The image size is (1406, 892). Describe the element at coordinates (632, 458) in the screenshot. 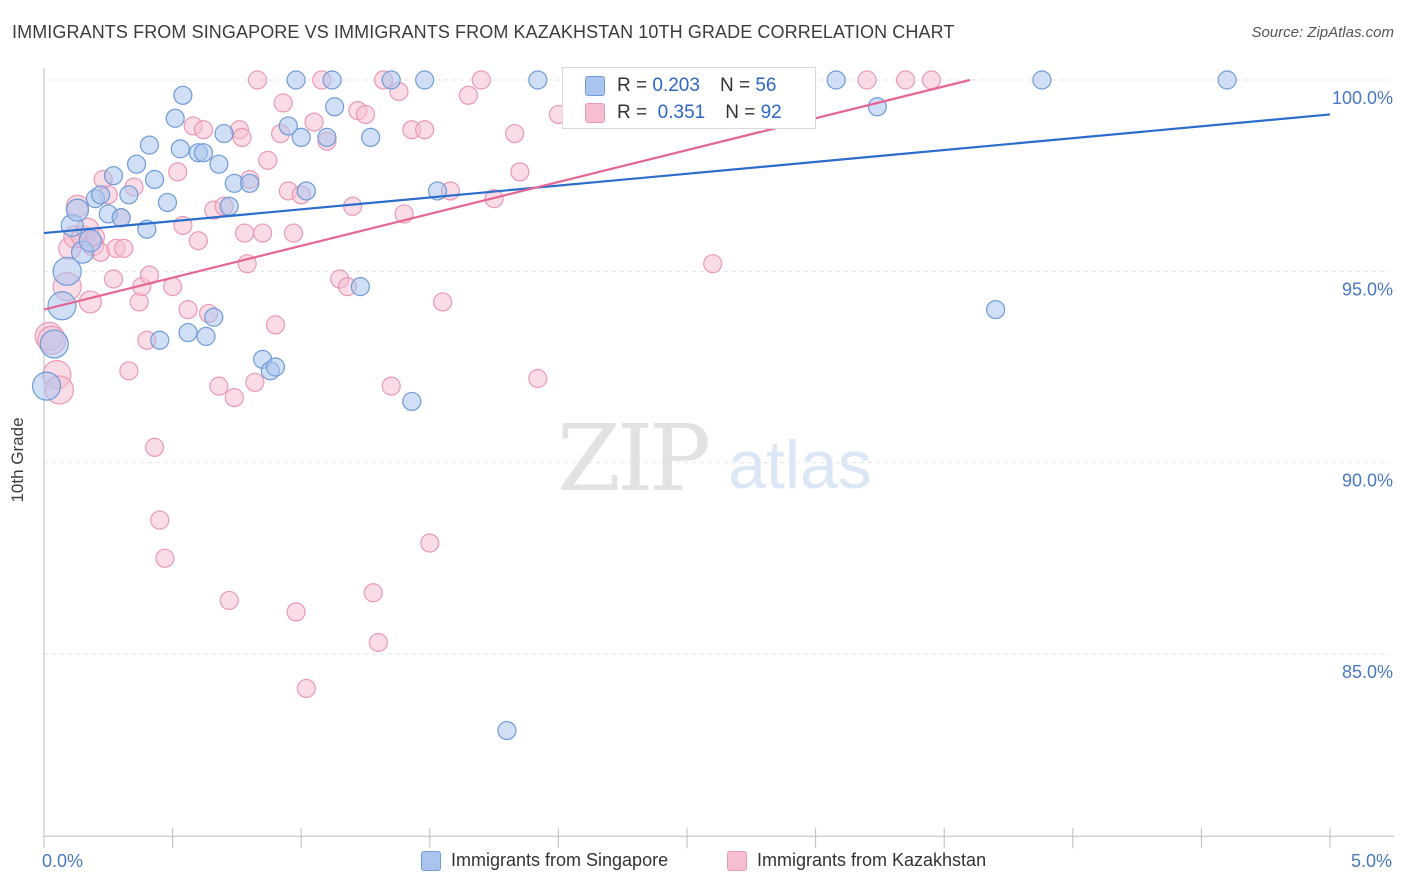

I see `watermark-zip: ZIP` at that location.